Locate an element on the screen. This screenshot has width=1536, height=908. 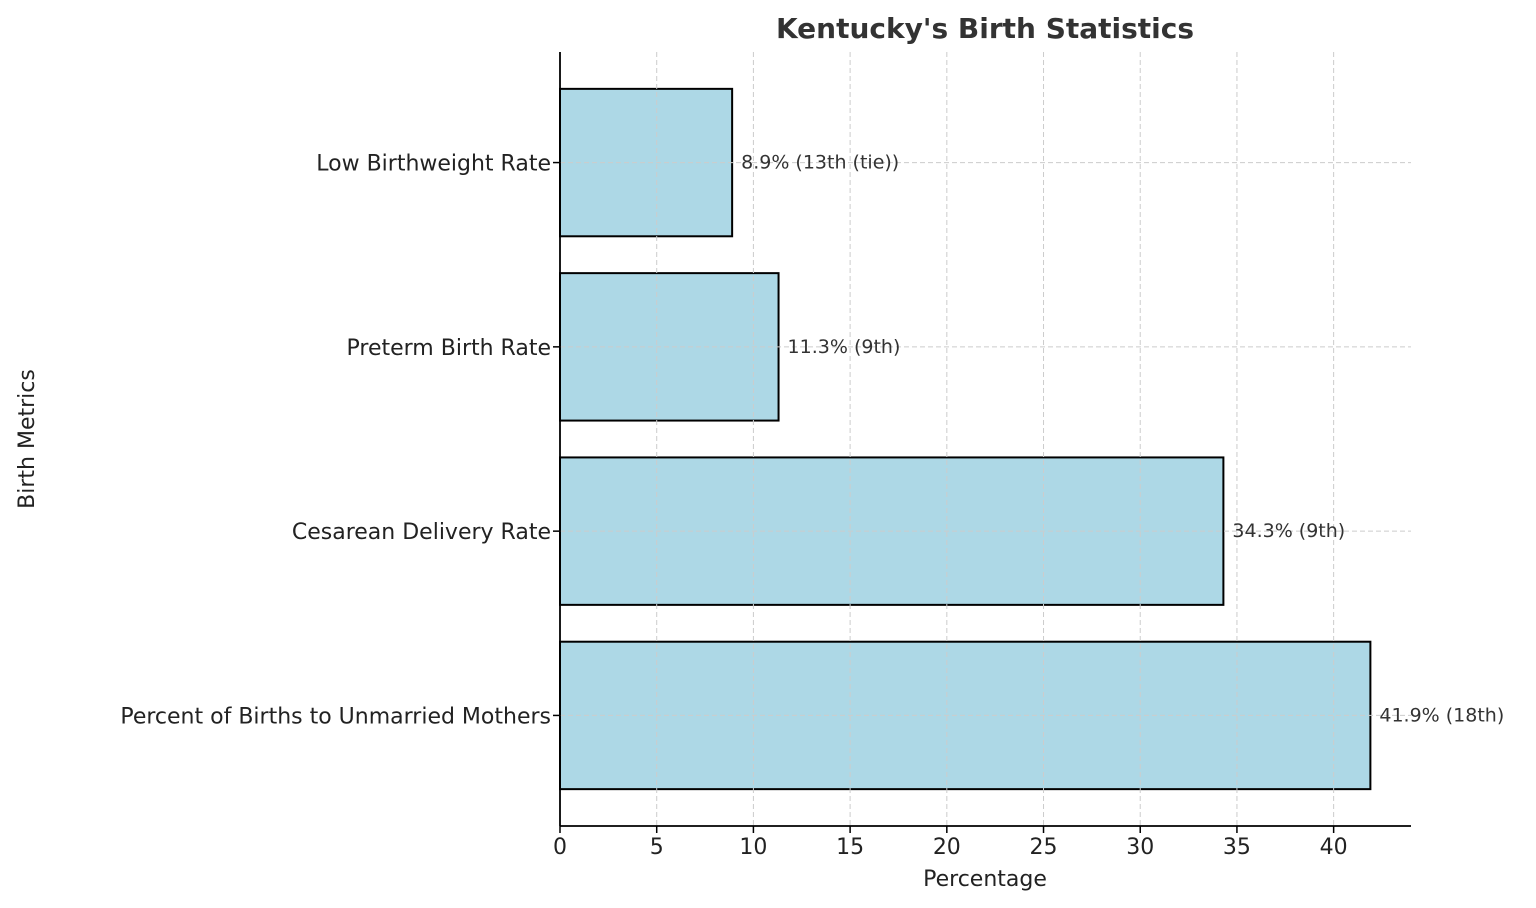
data-label: 34.3% (9th) is located at coordinates (1288, 531).